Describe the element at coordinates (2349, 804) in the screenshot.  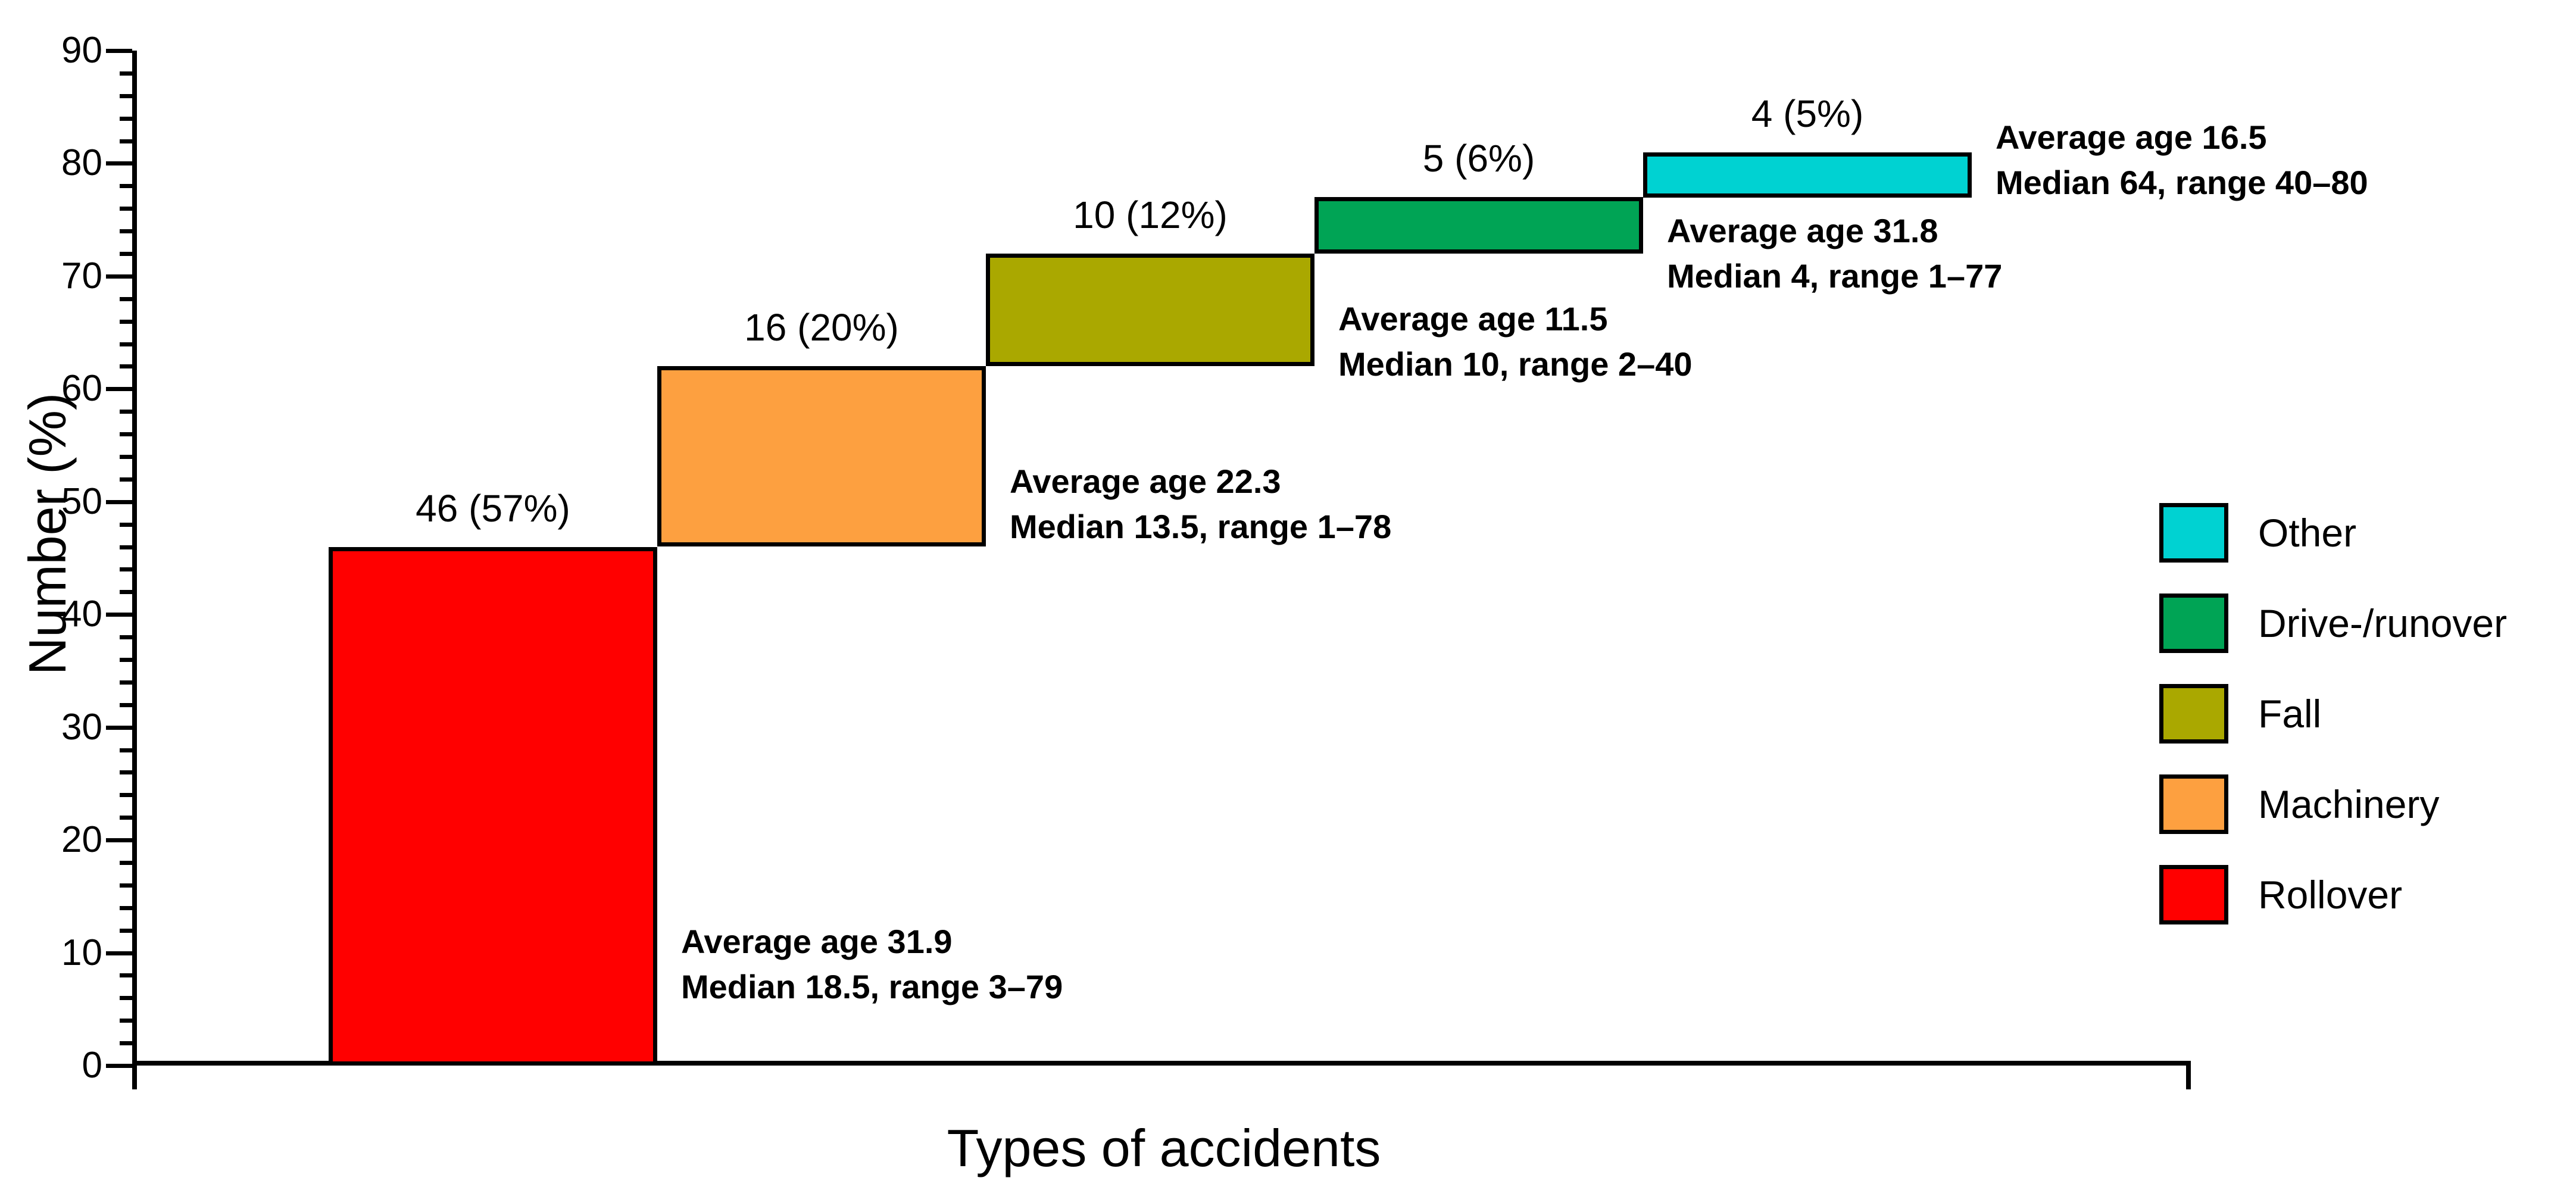
I see `legend-label: Machinery` at that location.